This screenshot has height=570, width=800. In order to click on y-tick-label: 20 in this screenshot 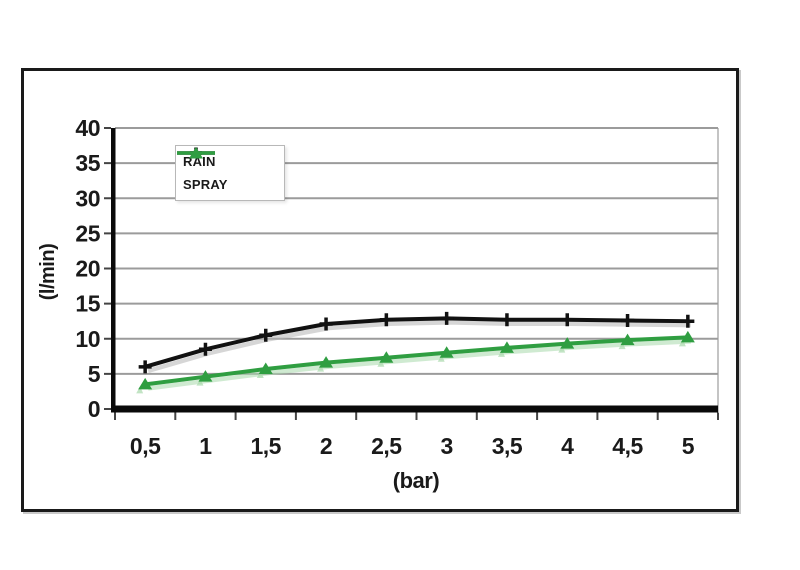, I will do `click(87, 269)`.